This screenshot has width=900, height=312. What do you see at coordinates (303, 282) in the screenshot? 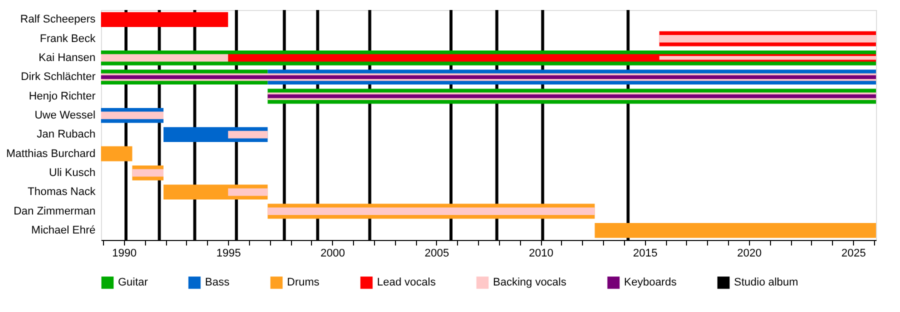
I see `legend-label: Drums` at bounding box center [303, 282].